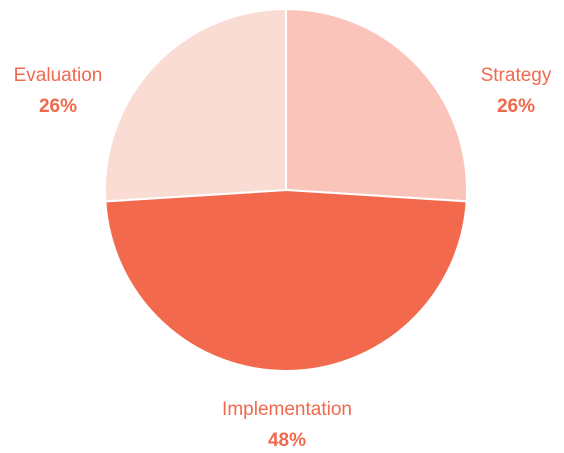 This screenshot has width=564, height=453. I want to click on slice-label: Strategy, so click(516, 75).